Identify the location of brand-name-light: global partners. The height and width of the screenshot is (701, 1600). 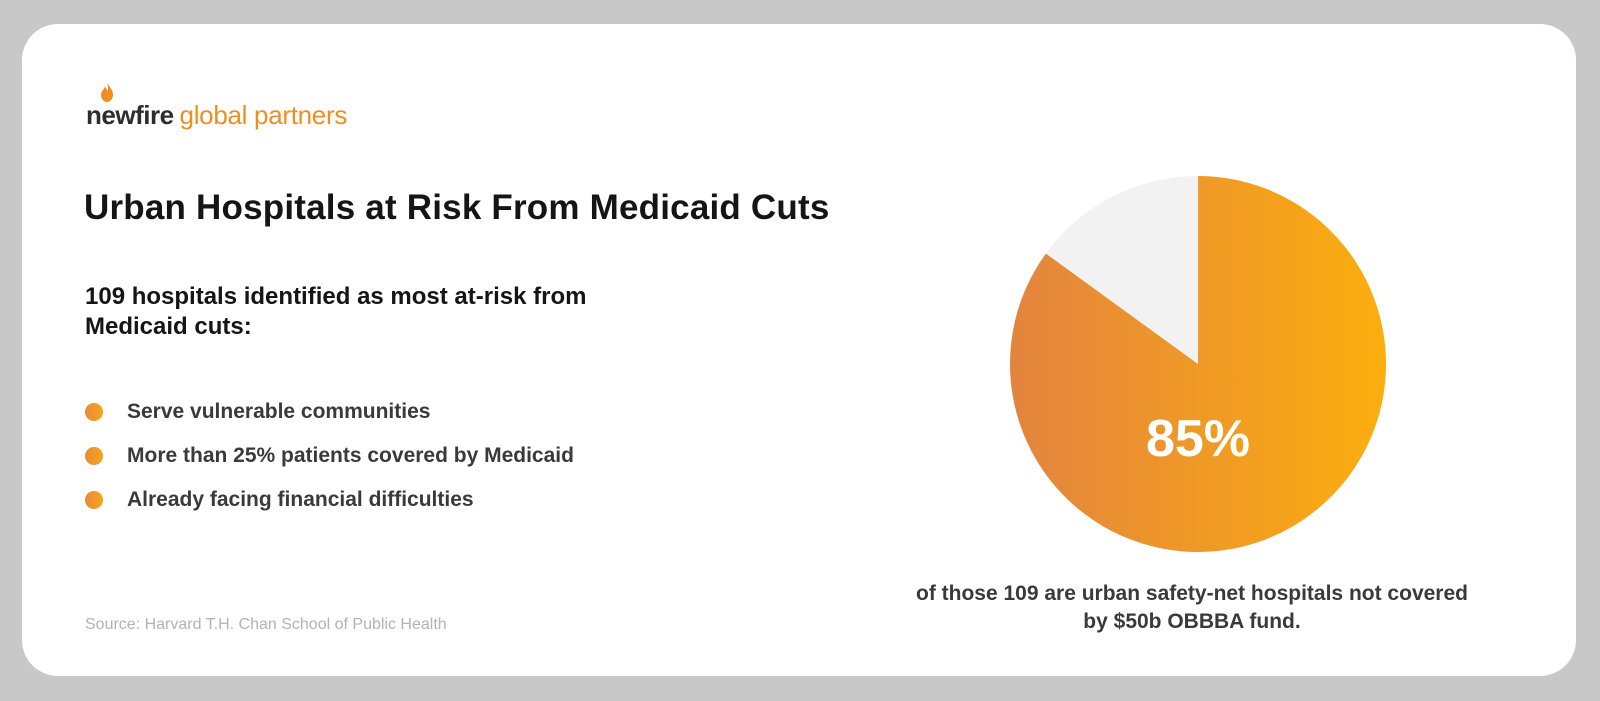
(263, 115).